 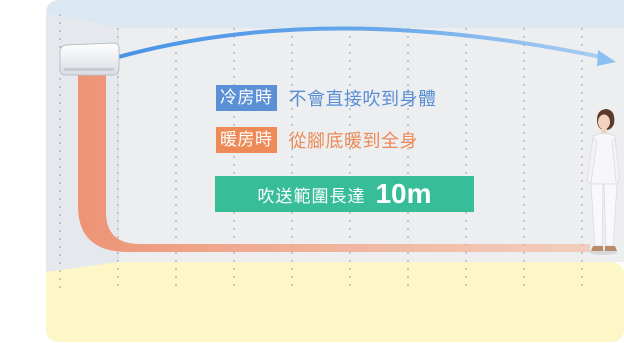 I want to click on cooling-row: 冷房時 不會直接吹到身體, so click(x=326, y=98).